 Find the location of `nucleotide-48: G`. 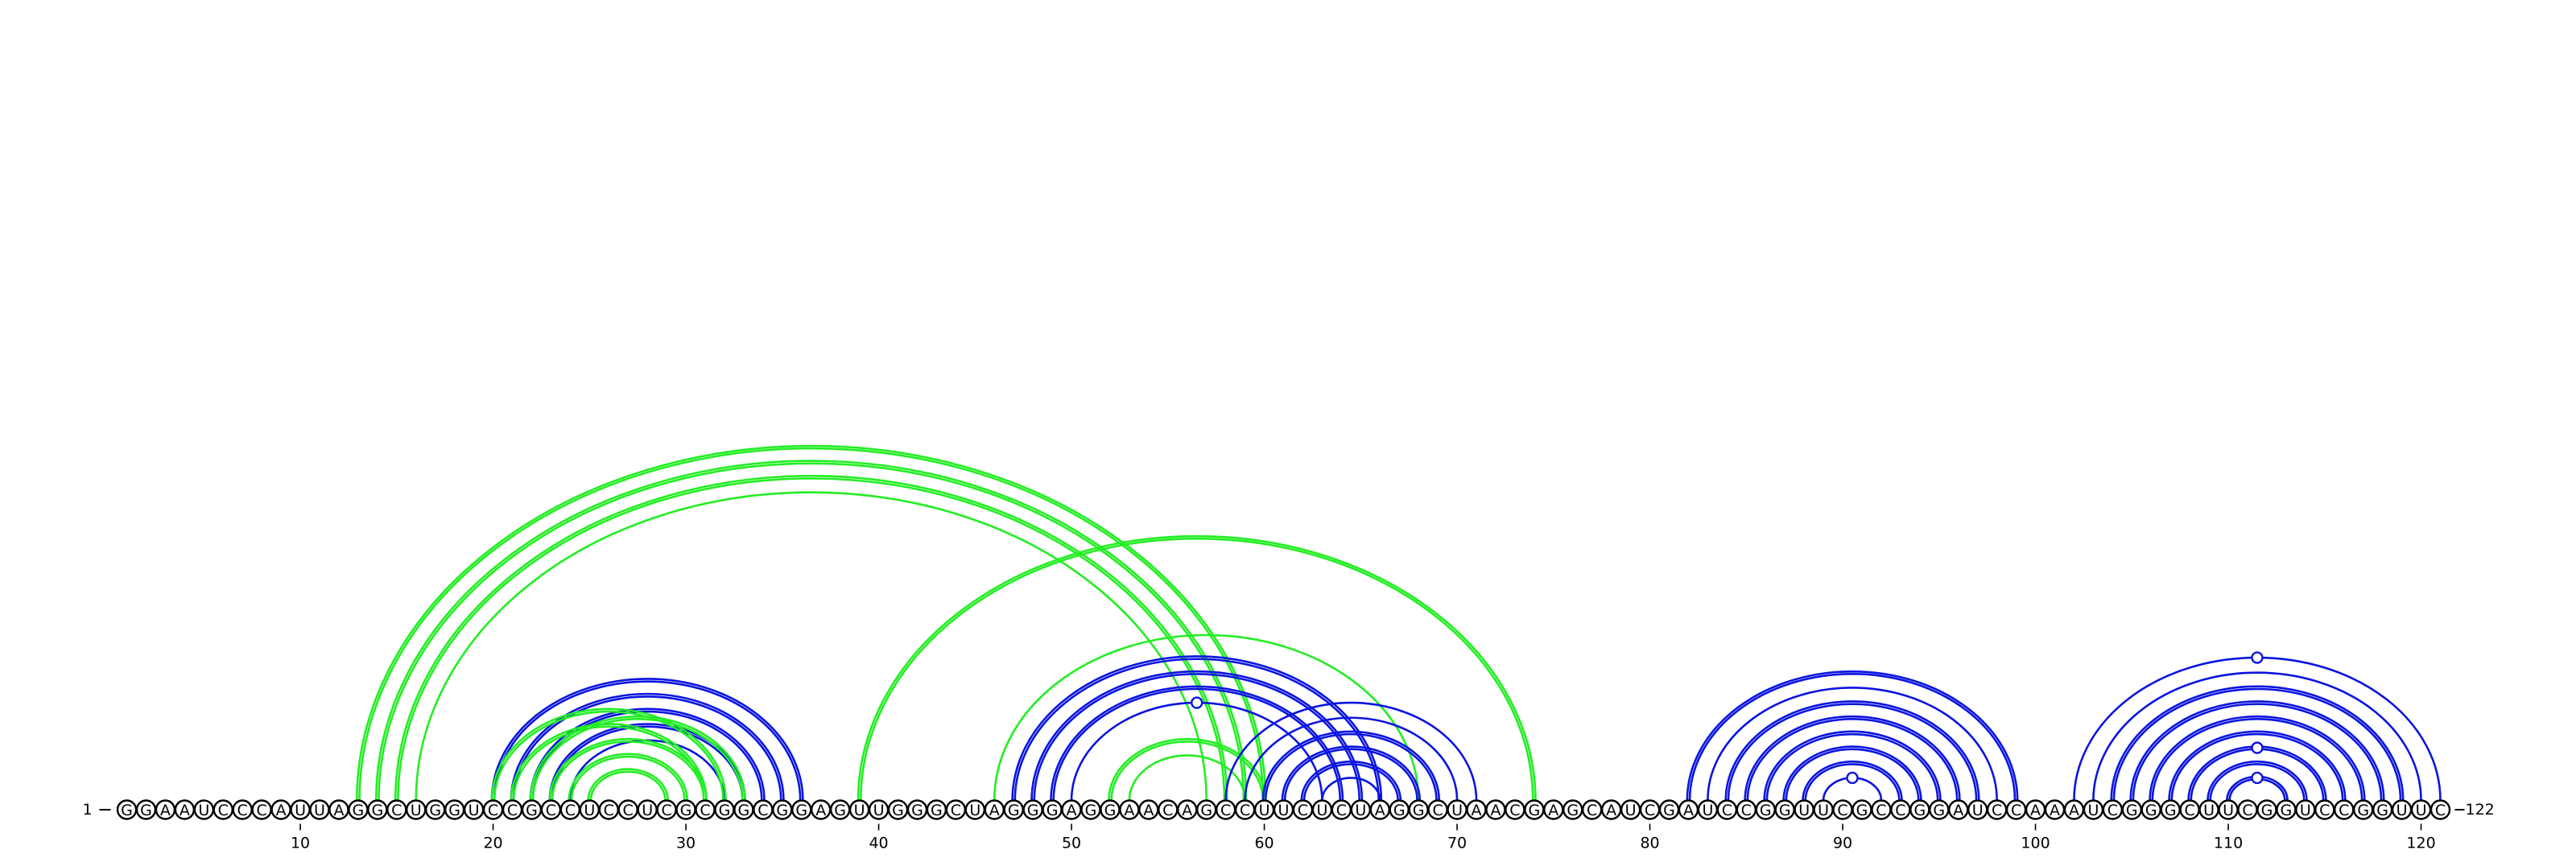

nucleotide-48: G is located at coordinates (1032, 809).